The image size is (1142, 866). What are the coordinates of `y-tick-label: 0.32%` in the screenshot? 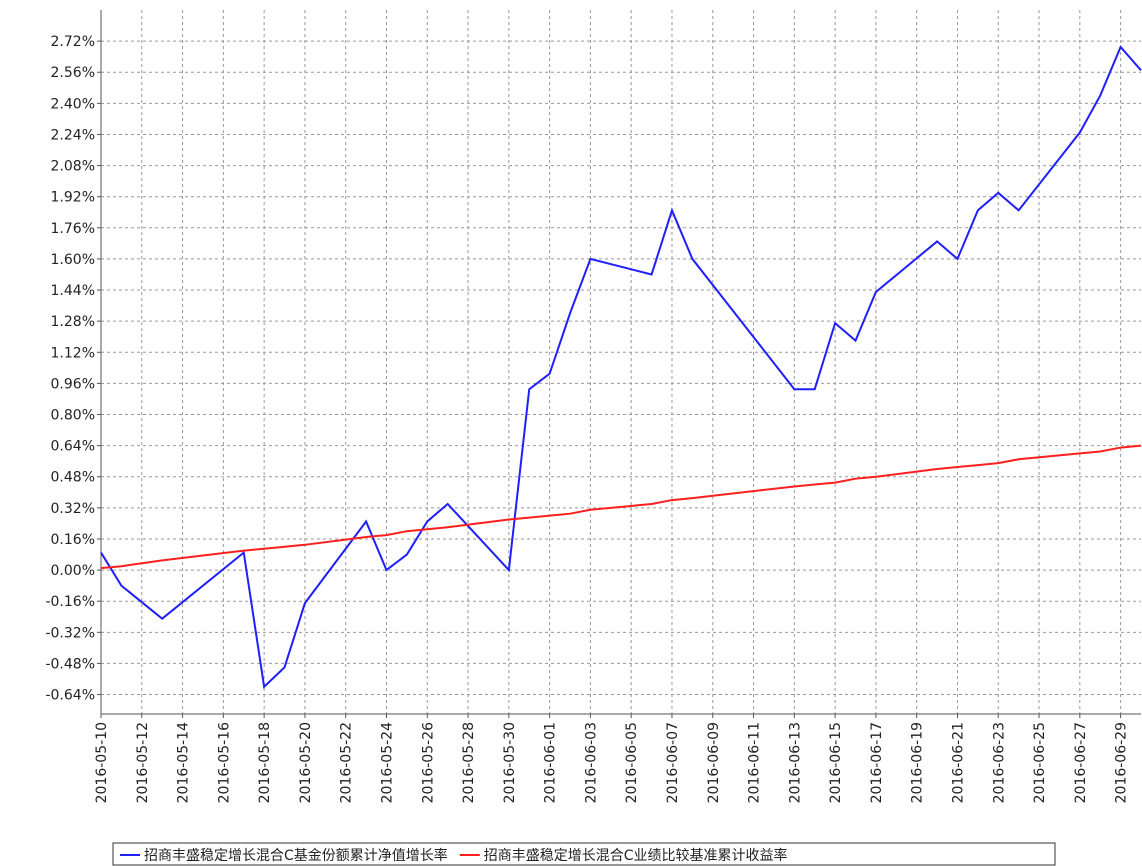 It's located at (73, 509).